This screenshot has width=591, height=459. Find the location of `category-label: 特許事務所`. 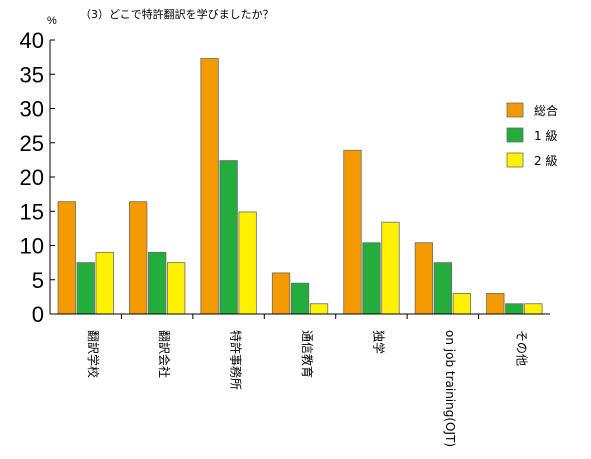

category-label: 特許事務所 is located at coordinates (236, 360).